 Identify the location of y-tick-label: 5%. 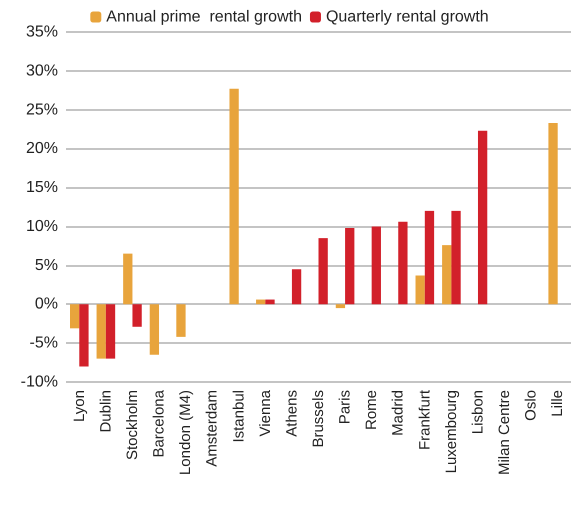
(46, 265).